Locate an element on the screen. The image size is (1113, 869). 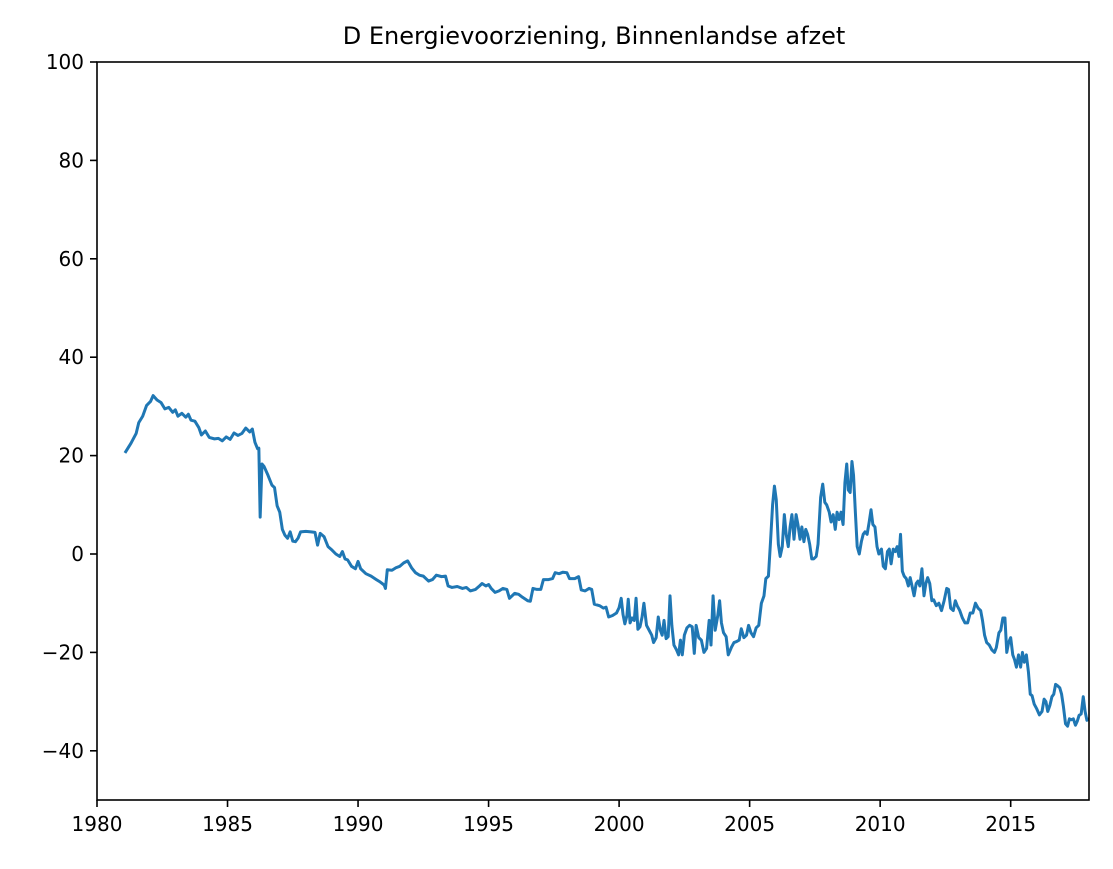
y-tick-label: −40 is located at coordinates (63, 751).